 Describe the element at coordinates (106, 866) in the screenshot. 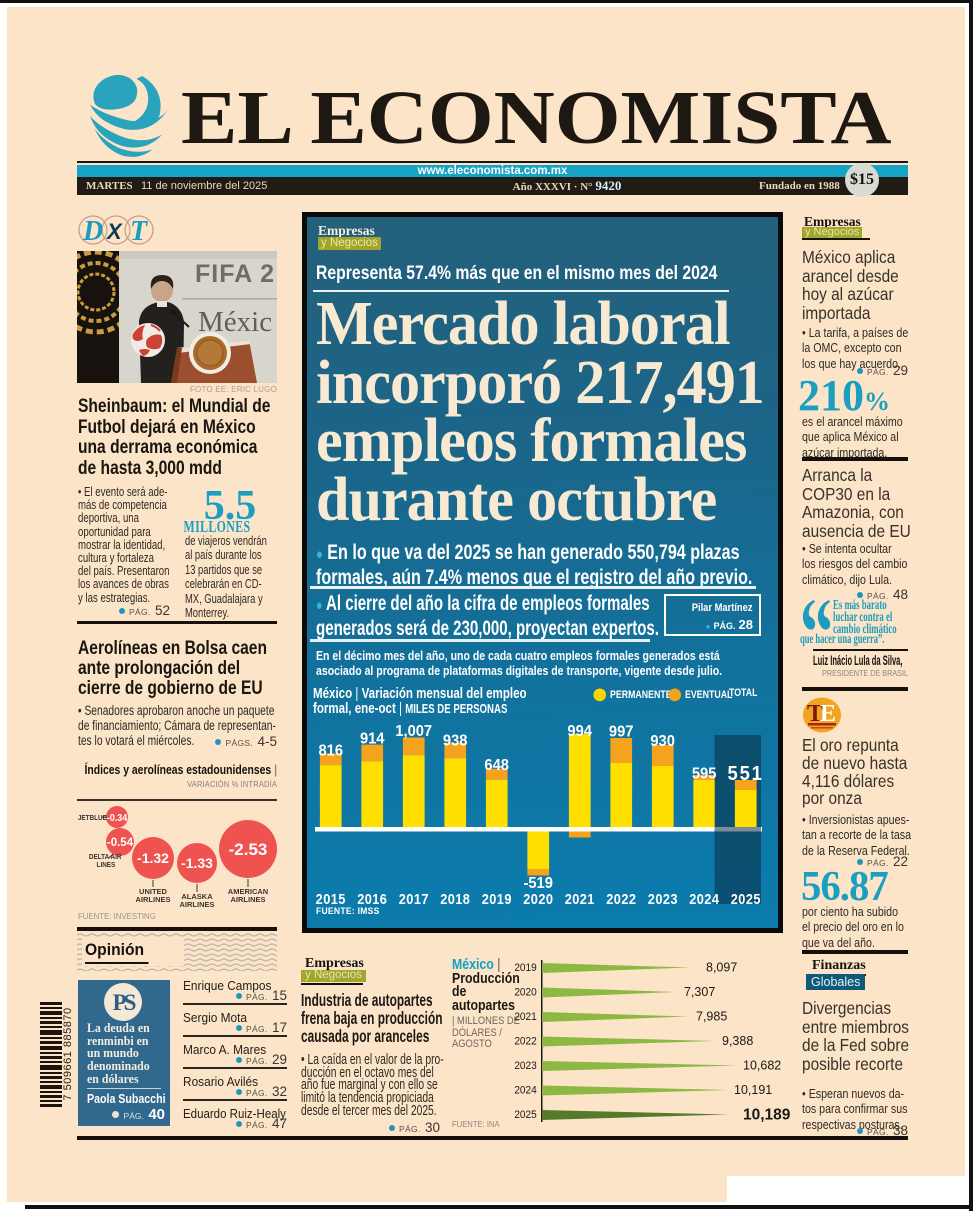

I see `svg-text: LINES` at that location.